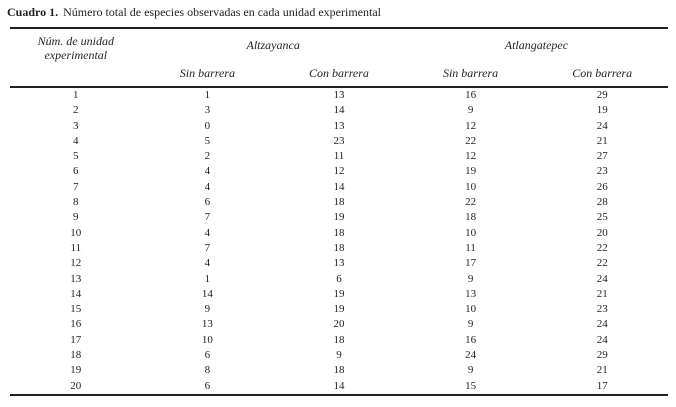 The image size is (676, 407). What do you see at coordinates (602, 202) in the screenshot?
I see `species-count-cell: 28` at bounding box center [602, 202].